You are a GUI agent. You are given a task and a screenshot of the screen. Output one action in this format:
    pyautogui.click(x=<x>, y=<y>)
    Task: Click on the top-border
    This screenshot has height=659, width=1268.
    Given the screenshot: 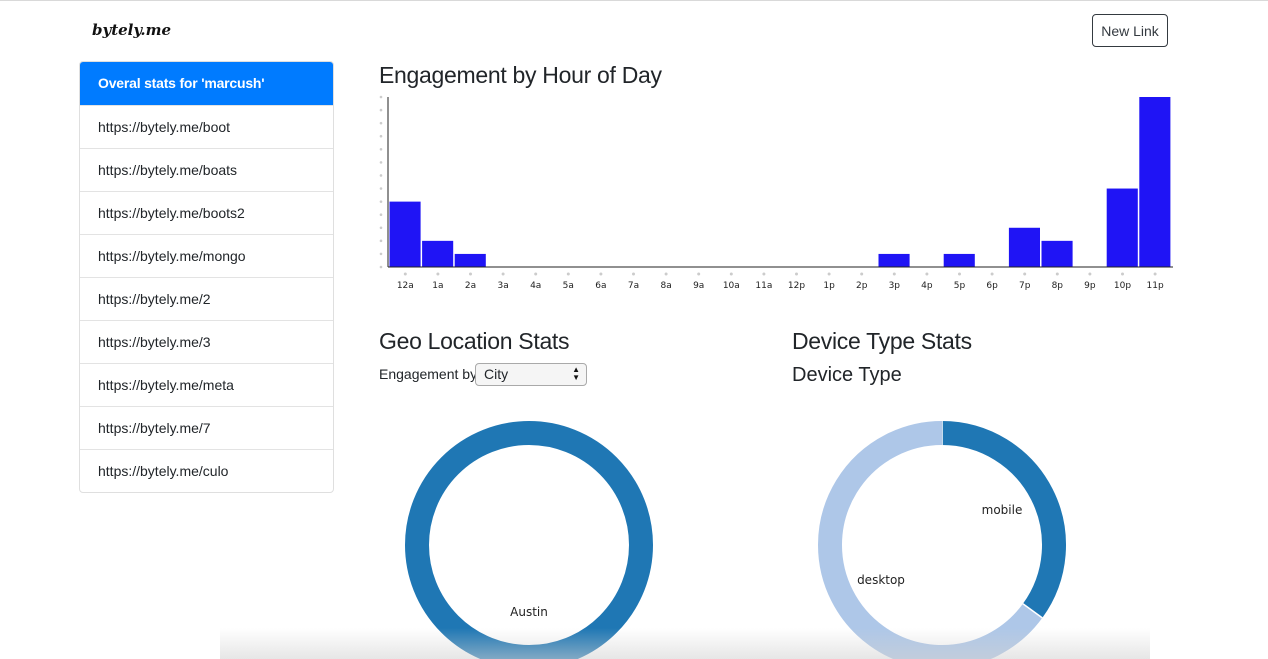 What is the action you would take?
    pyautogui.click(x=634, y=0)
    